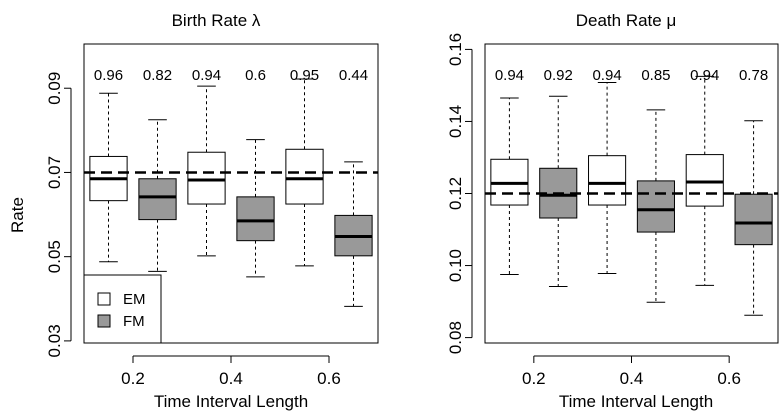  I want to click on legend: EM FM, so click(122, 309).